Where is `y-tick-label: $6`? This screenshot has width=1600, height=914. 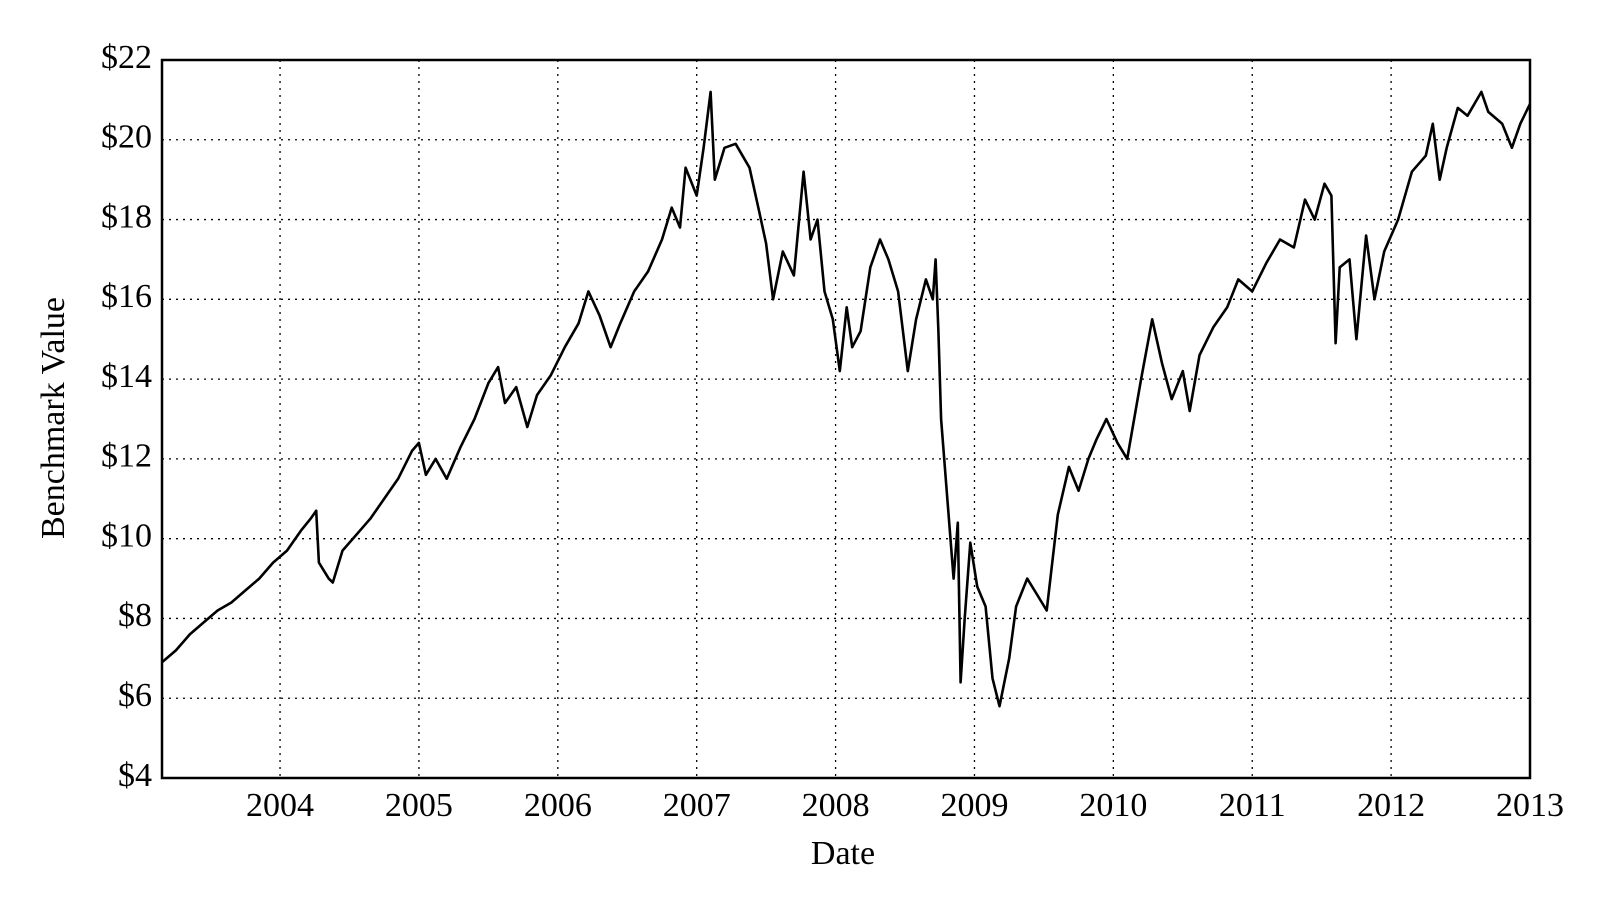 y-tick-label: $6 is located at coordinates (135, 695).